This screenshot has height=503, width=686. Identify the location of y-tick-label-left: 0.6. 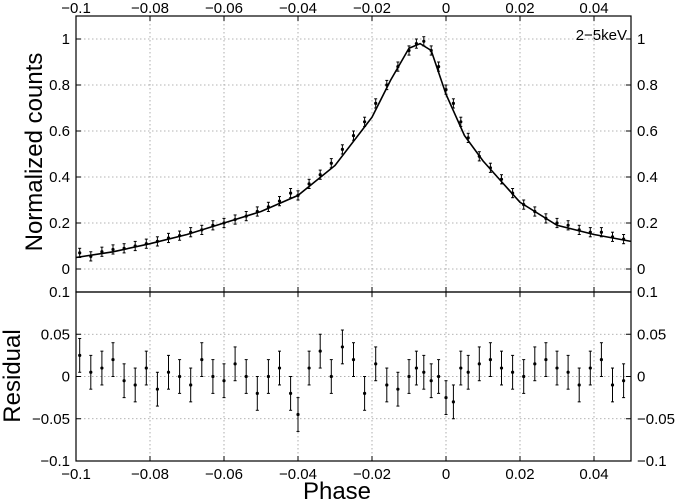
(59, 131).